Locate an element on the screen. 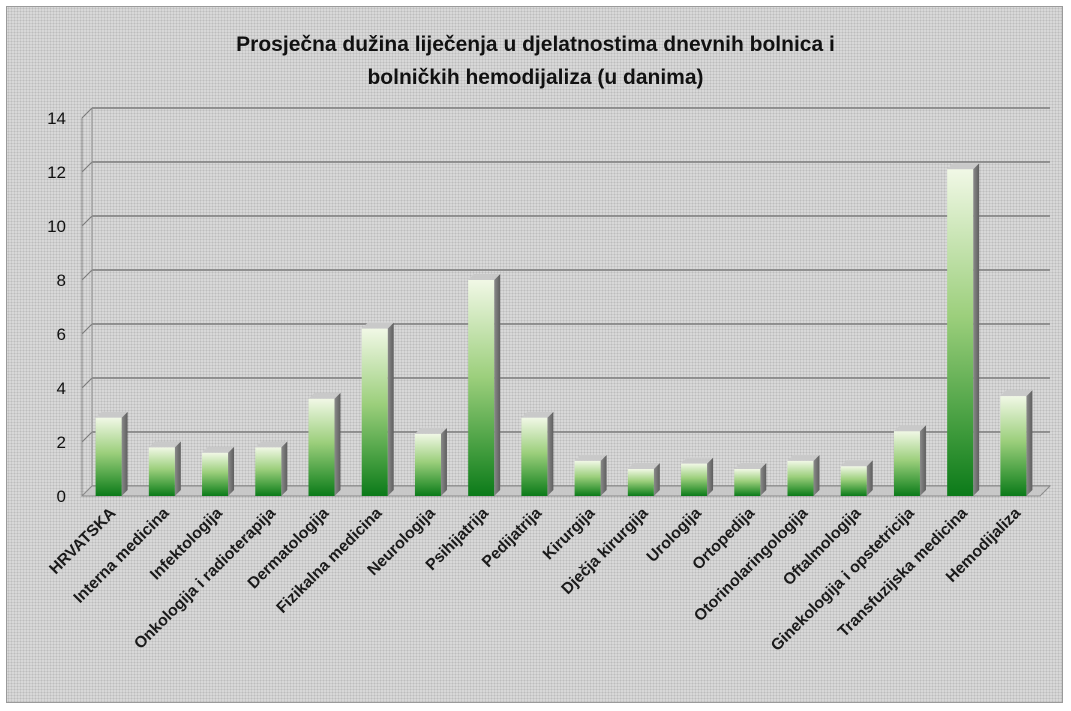 The height and width of the screenshot is (711, 1071). y-tick-label: 10 is located at coordinates (56, 226).